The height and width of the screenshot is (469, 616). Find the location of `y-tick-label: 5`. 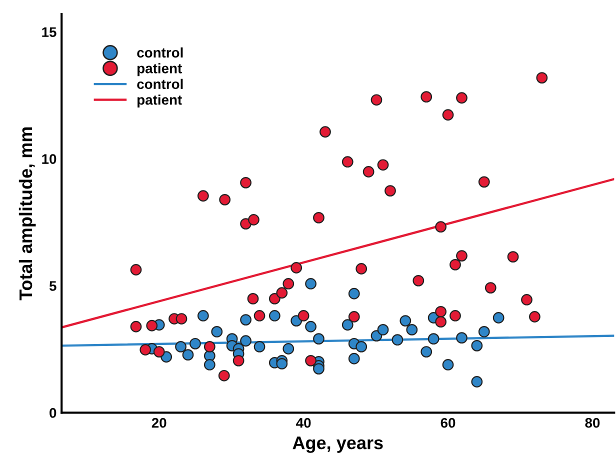

y-tick-label: 5 is located at coordinates (52, 286).